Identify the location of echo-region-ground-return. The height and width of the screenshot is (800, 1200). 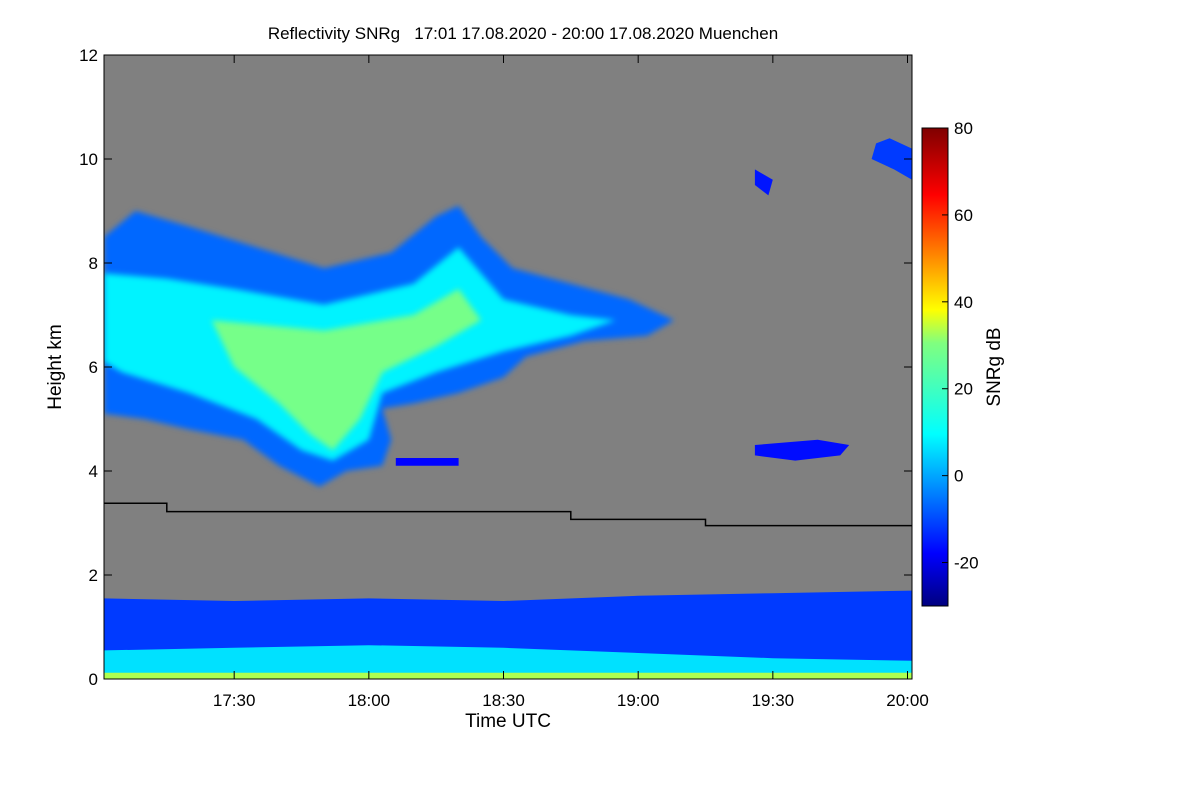
(508, 675).